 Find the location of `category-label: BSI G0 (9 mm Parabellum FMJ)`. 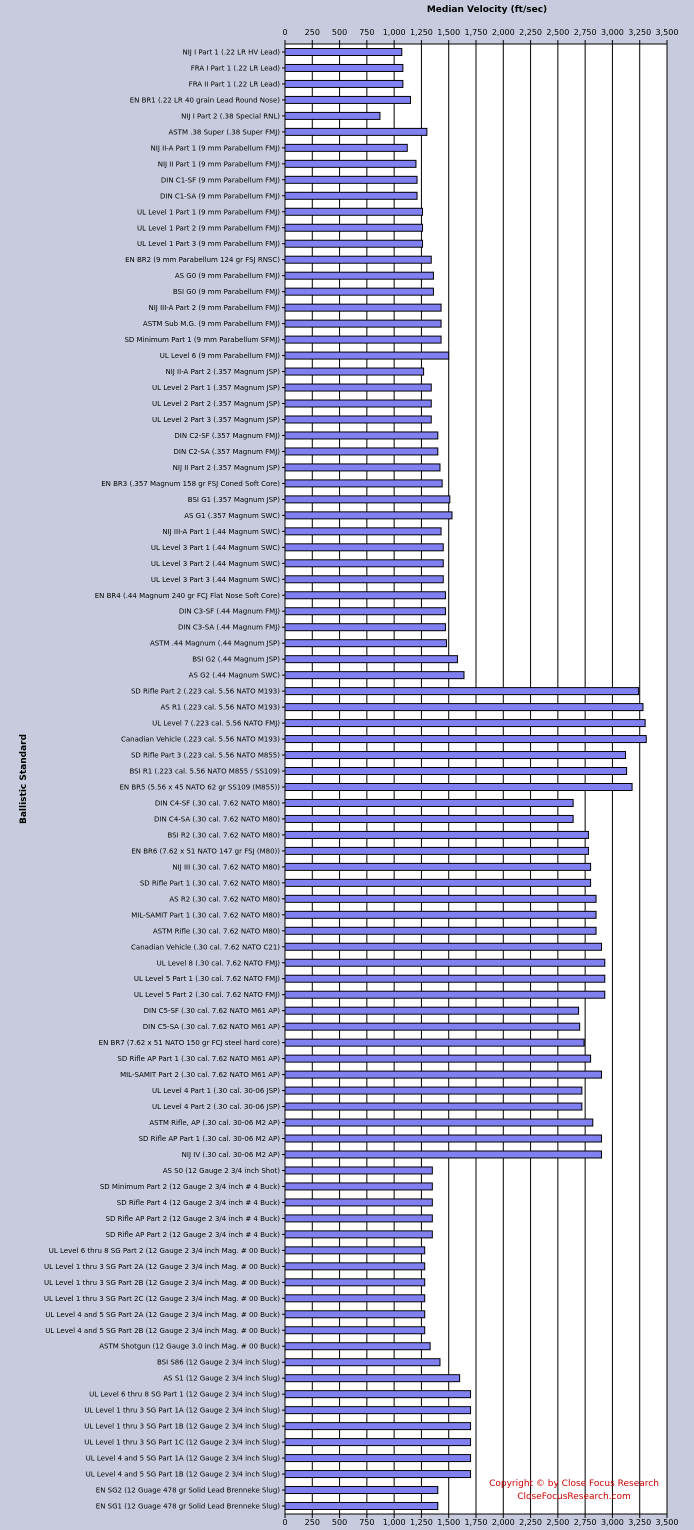

category-label: BSI G0 (9 mm Parabellum FMJ) is located at coordinates (226, 292).